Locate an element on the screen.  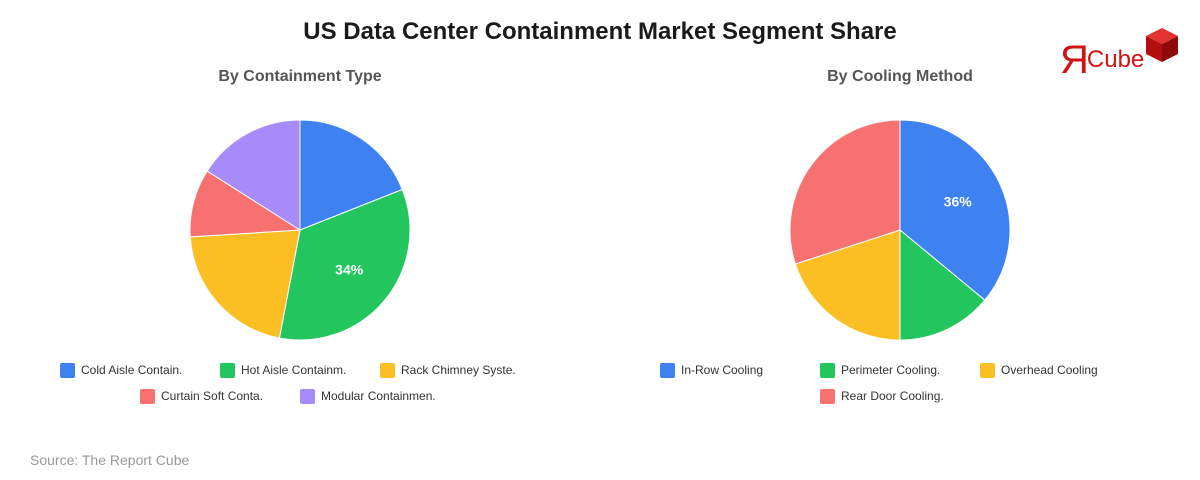
pie-slice-hot-aisle-containm is located at coordinates (344, 264).